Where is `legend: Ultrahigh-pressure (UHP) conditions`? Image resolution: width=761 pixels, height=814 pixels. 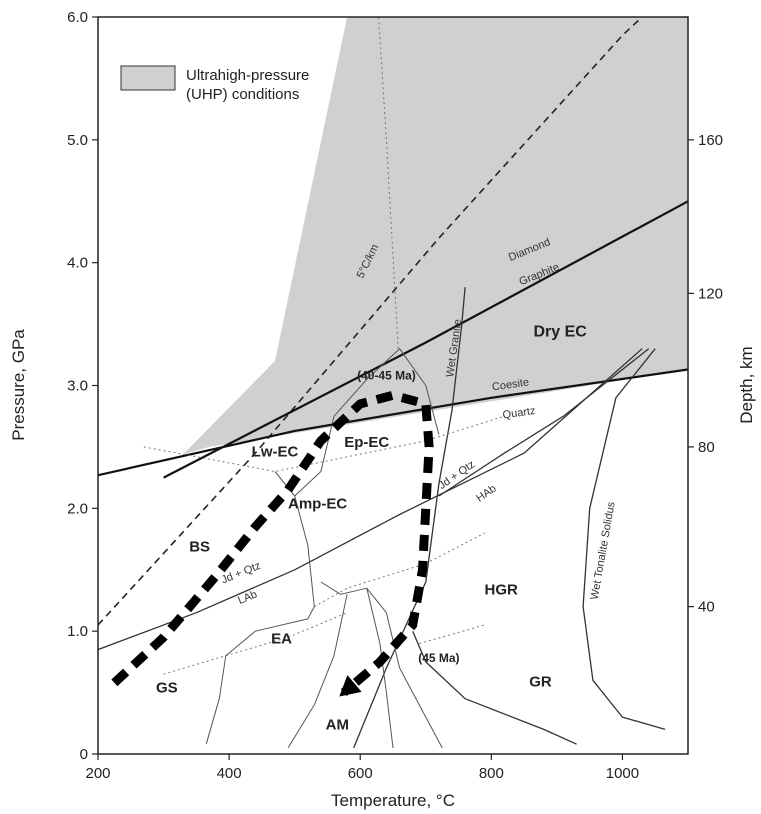
legend: Ultrahigh-pressure (UHP) conditions is located at coordinates (214, 84).